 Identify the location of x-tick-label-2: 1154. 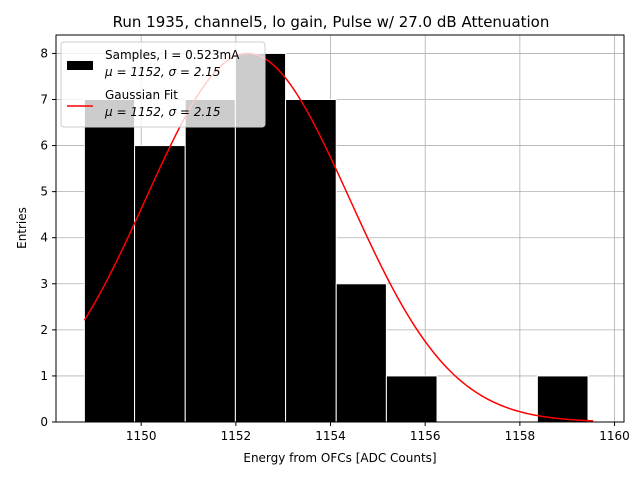
(330, 436).